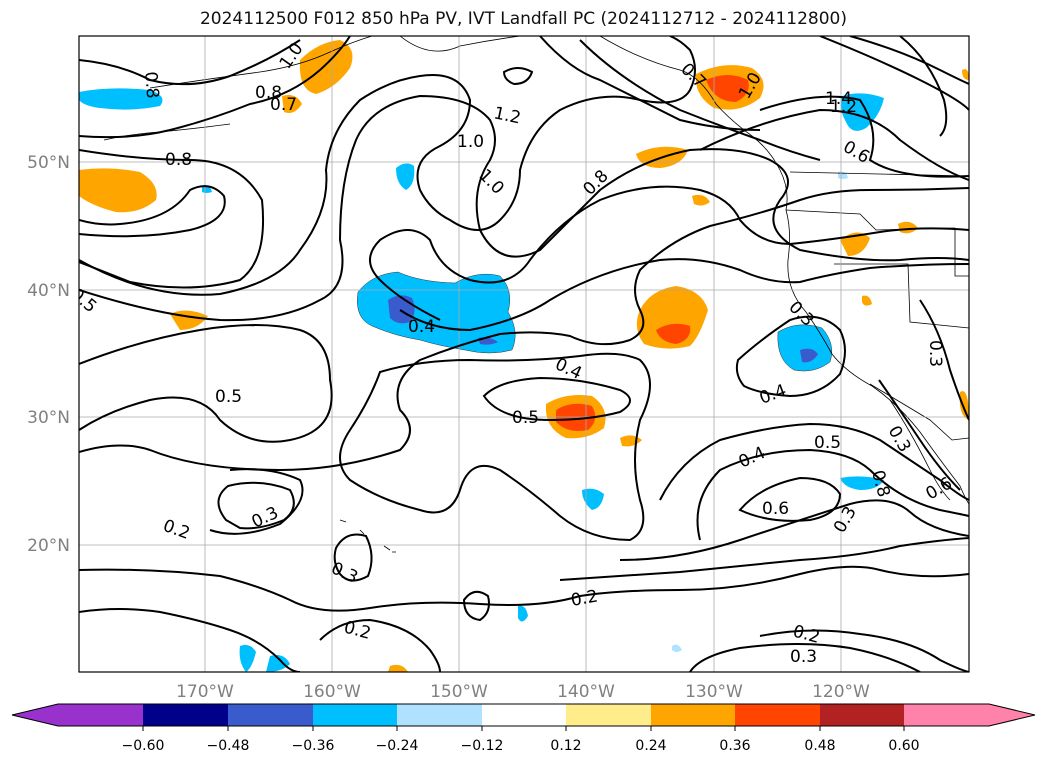 The width and height of the screenshot is (1047, 765). I want to click on colorbar-tick-label: 0.12, so click(565, 746).